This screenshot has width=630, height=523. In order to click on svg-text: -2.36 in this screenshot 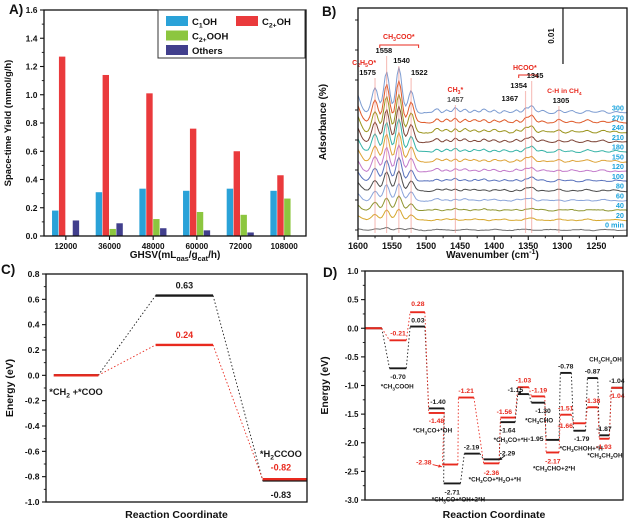, I will do `click(492, 473)`.